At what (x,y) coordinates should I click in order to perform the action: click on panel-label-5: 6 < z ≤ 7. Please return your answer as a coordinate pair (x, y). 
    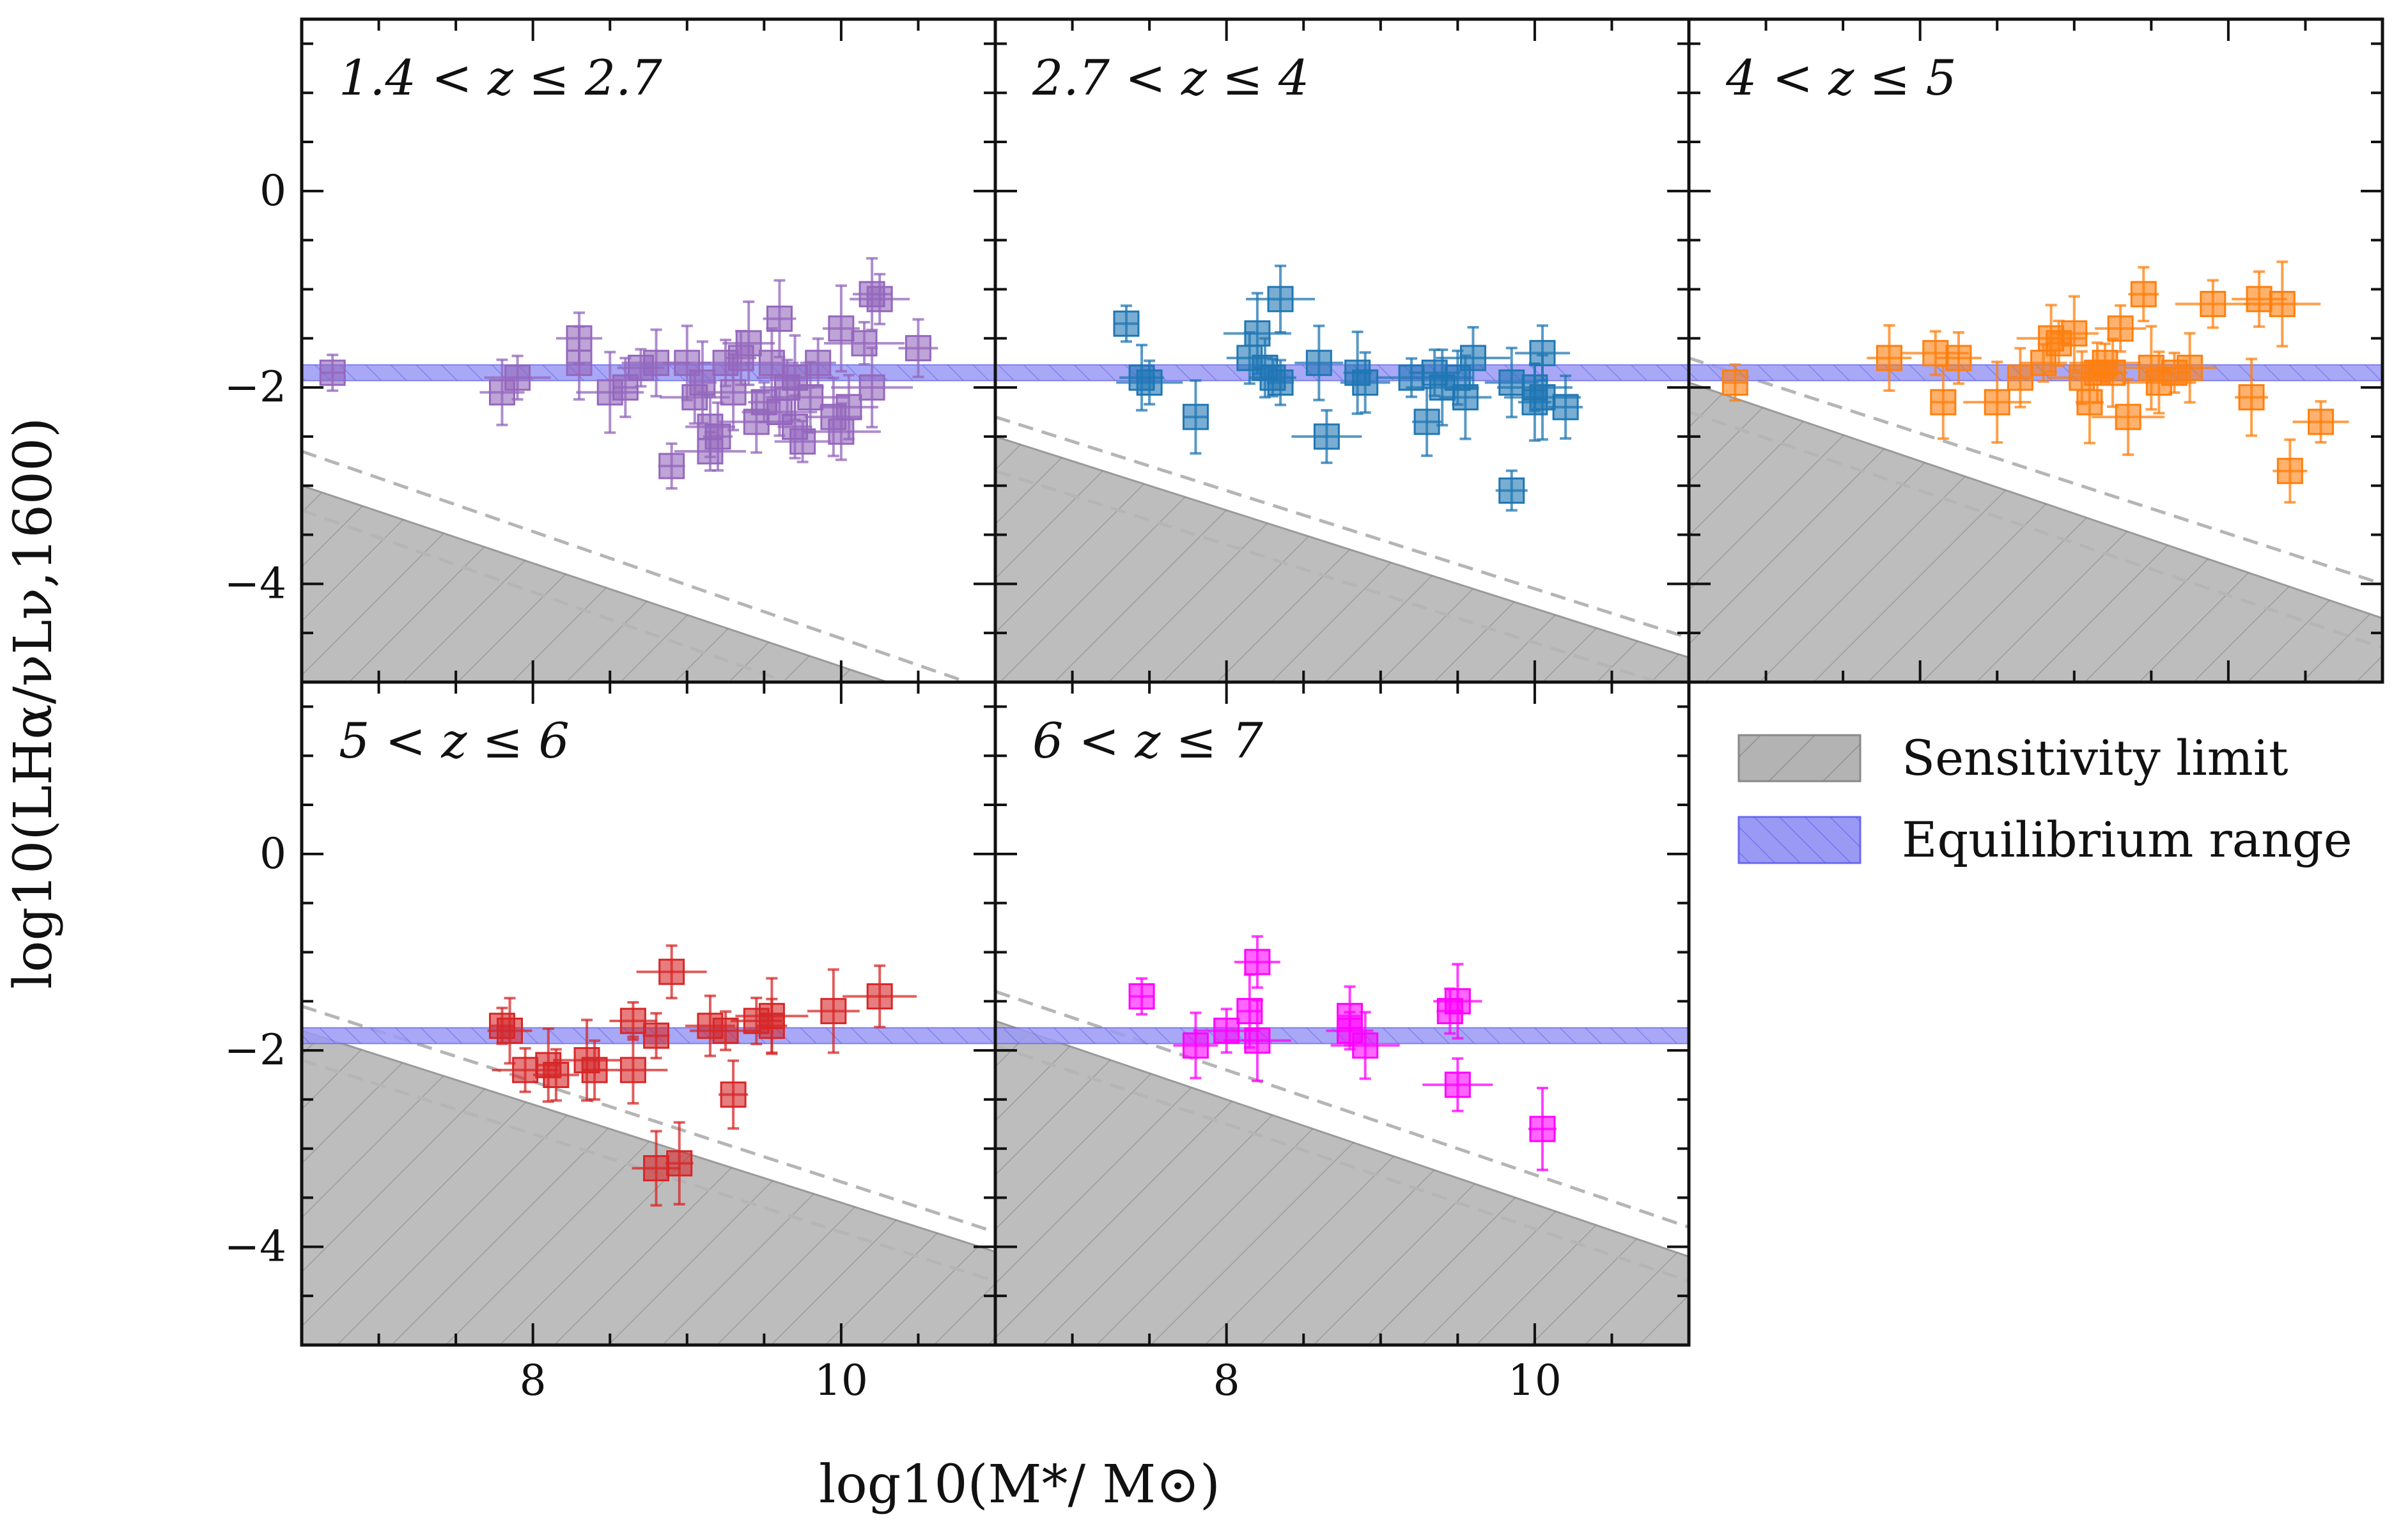
    Looking at the image, I should click on (1147, 740).